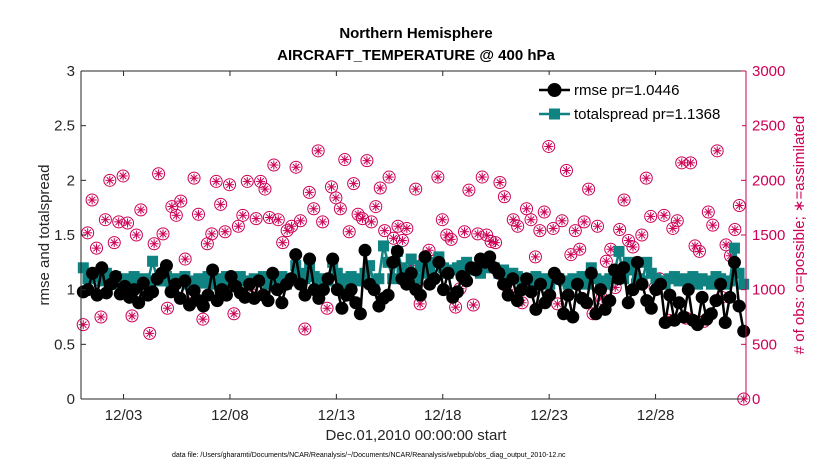  What do you see at coordinates (637, 101) in the screenshot?
I see `legend: rmse pr=1.0446 totalspread pr=1.1368` at bounding box center [637, 101].